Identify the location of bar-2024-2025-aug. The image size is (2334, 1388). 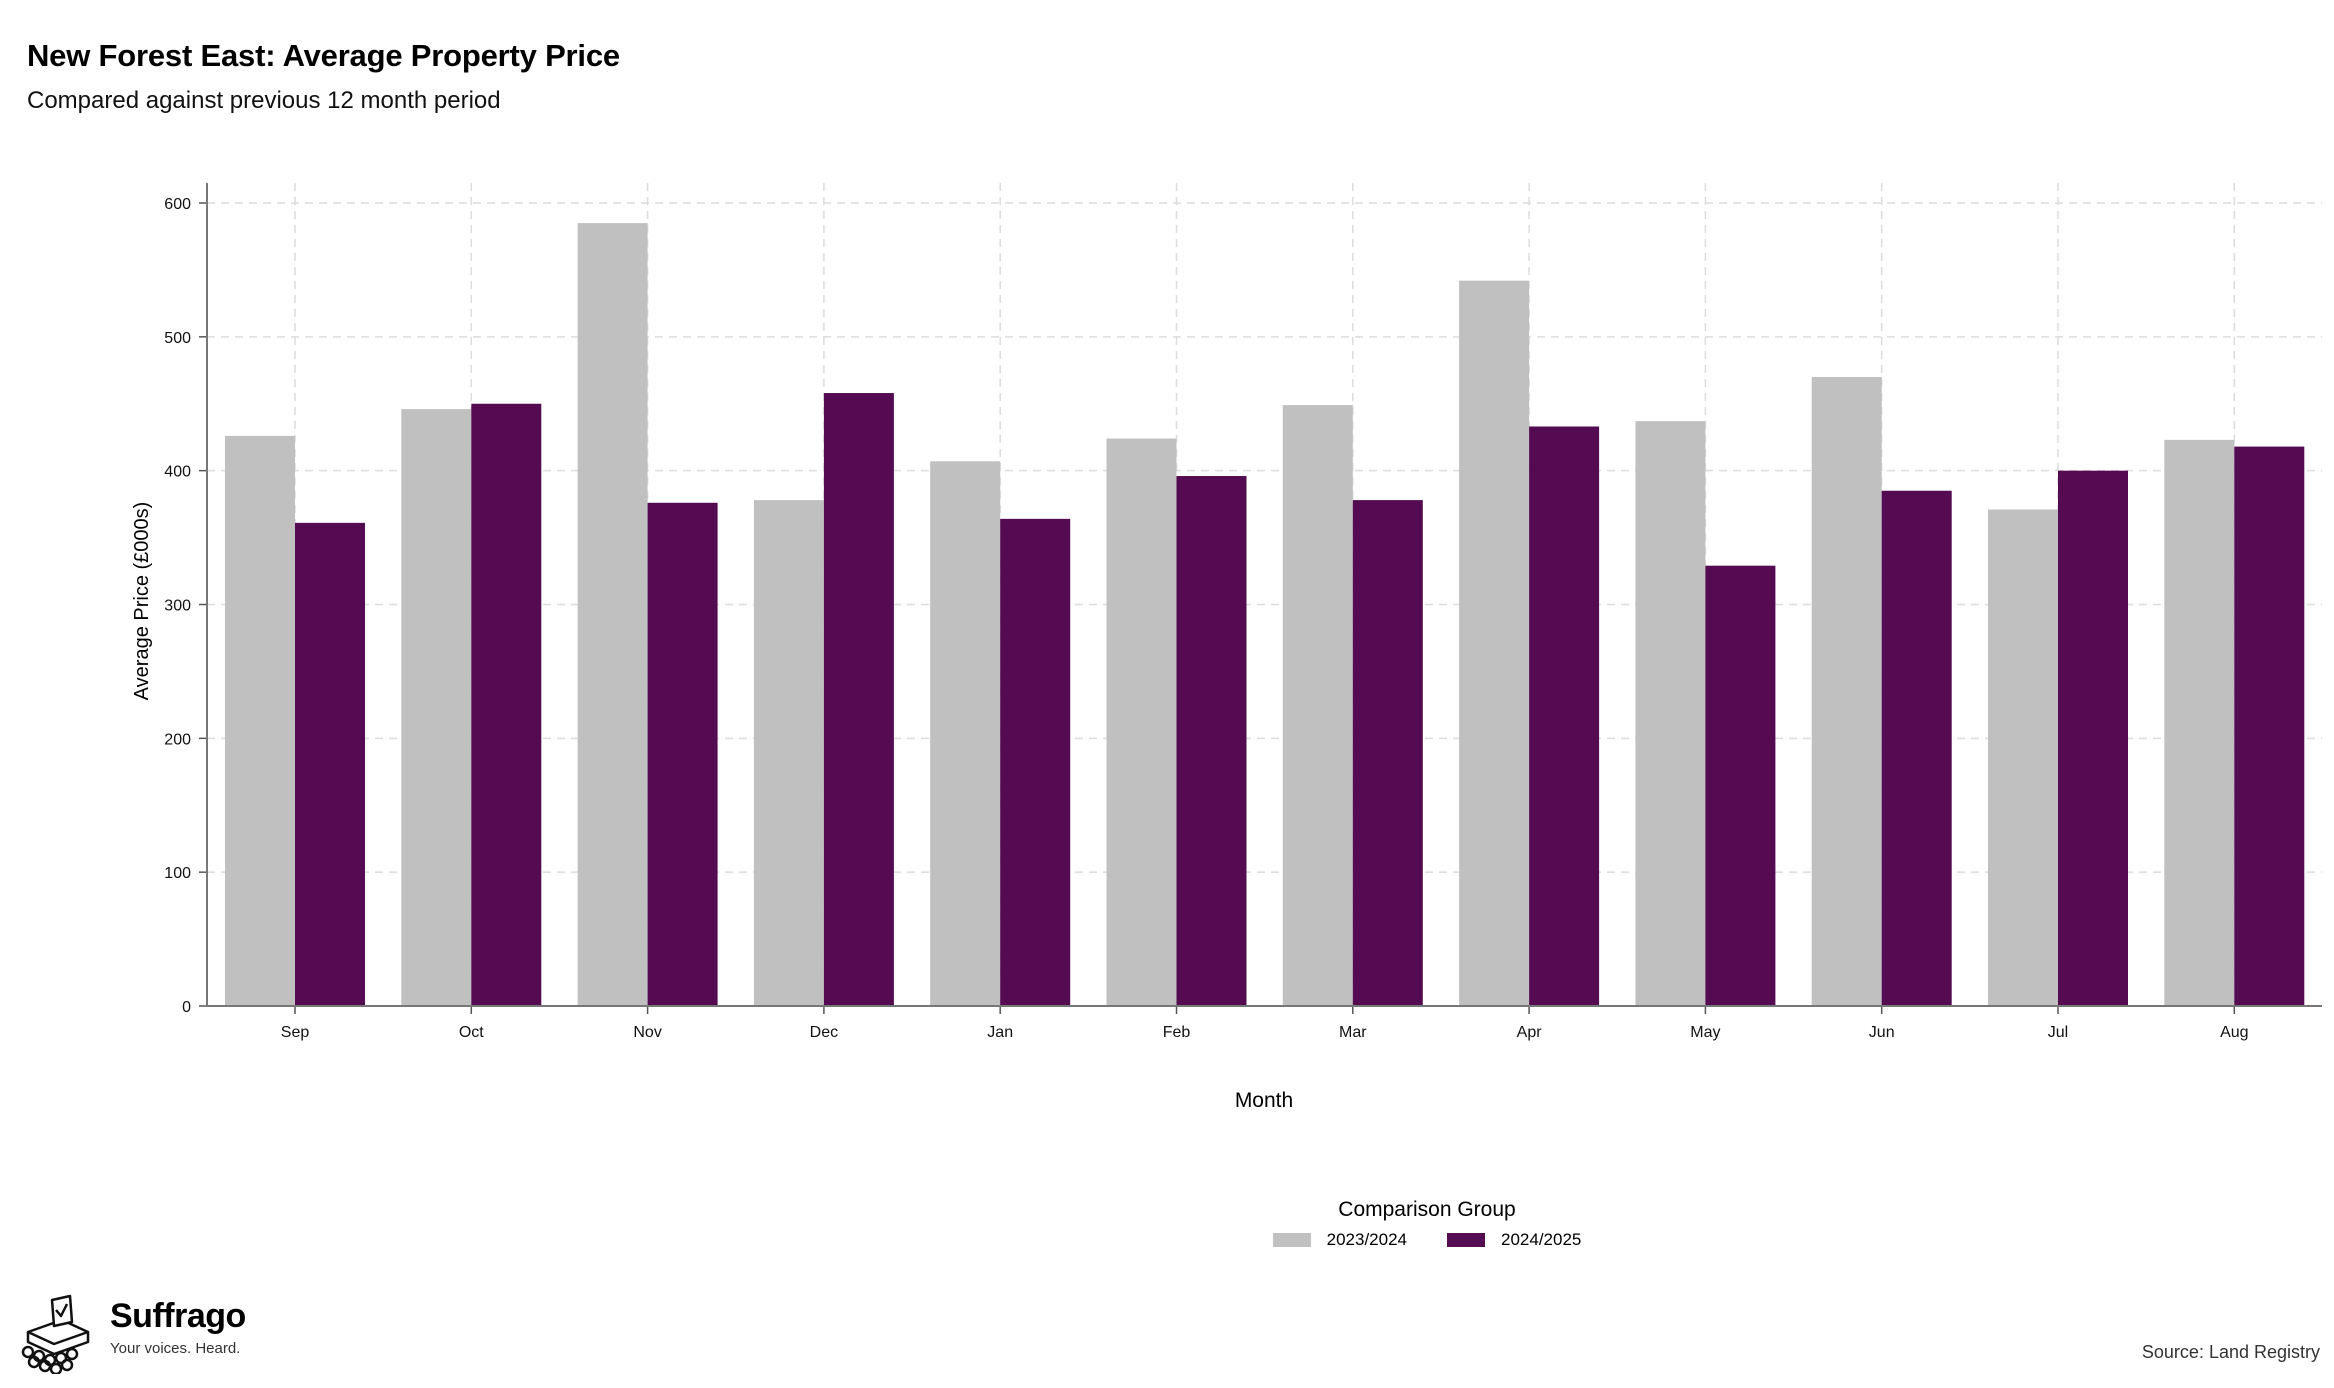
(2269, 726).